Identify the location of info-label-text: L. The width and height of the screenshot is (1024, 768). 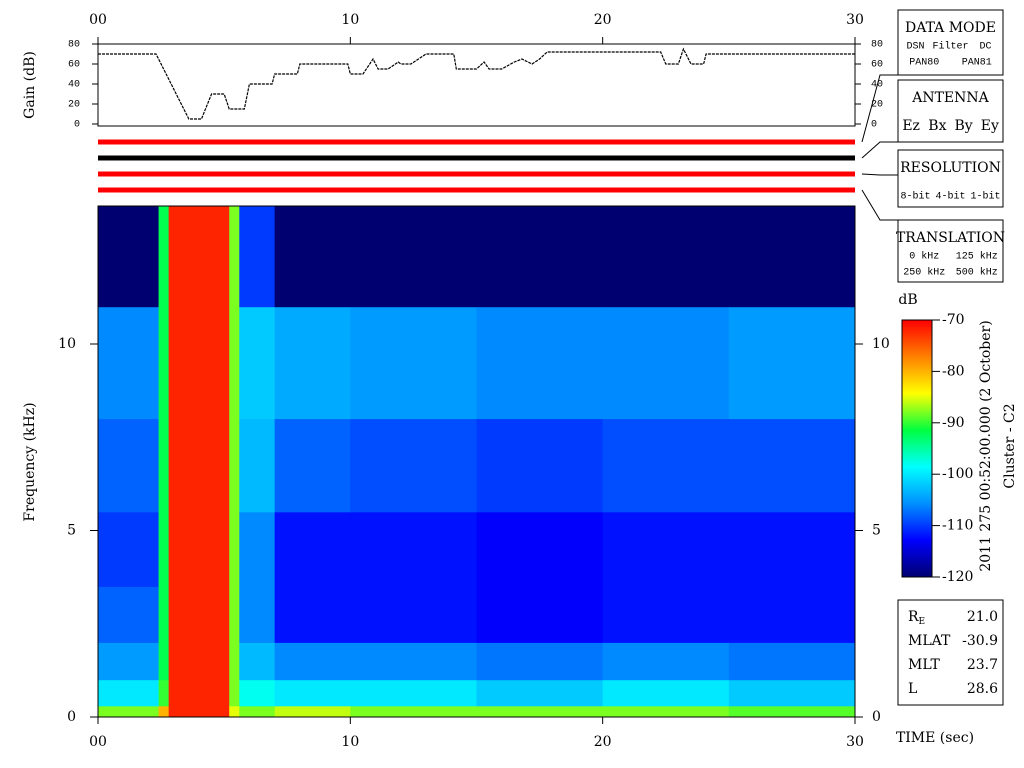
(912, 689).